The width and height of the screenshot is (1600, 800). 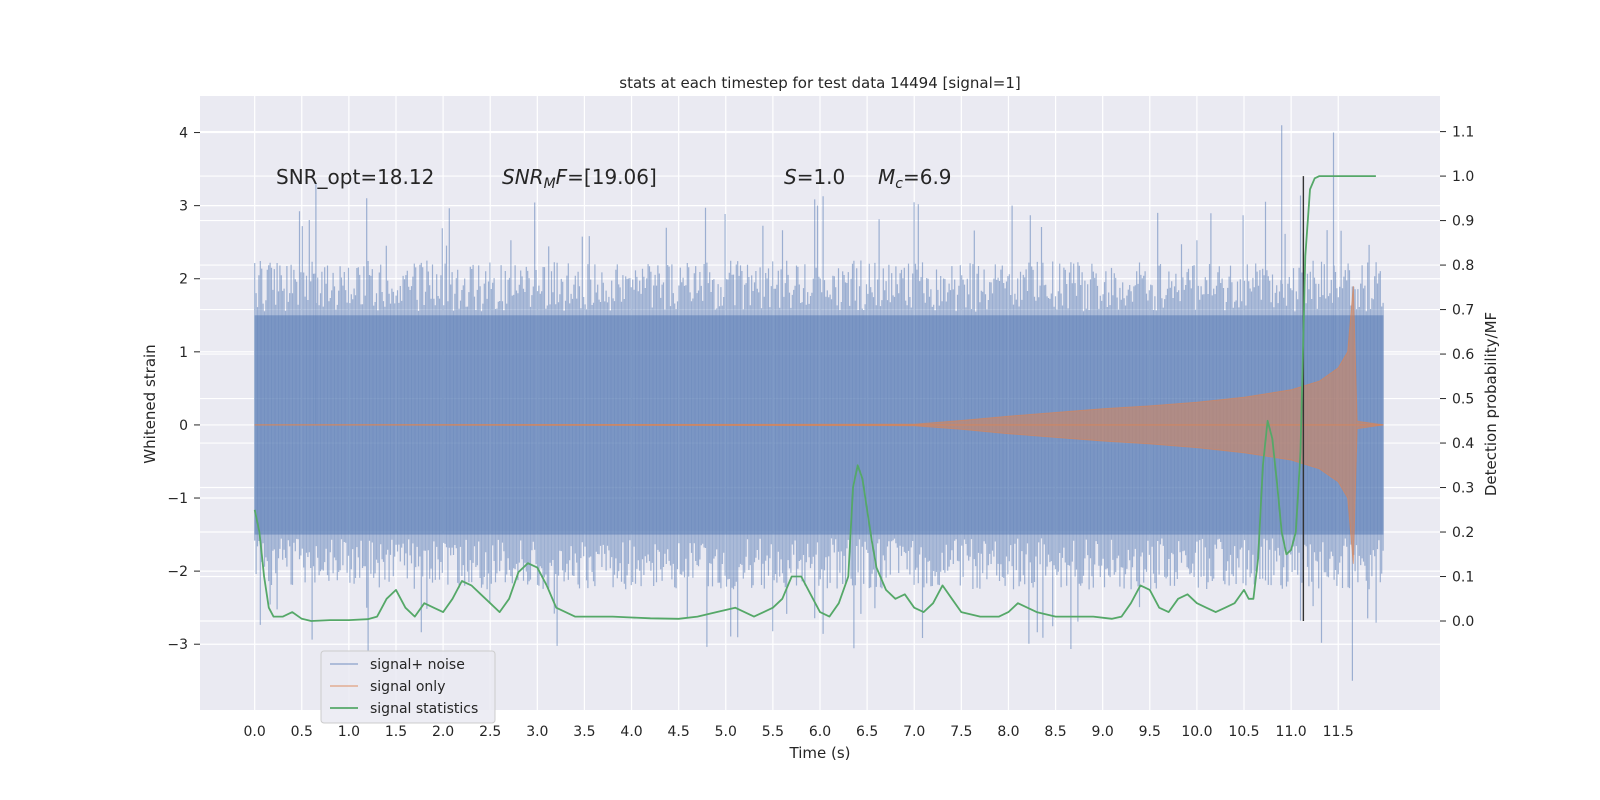 What do you see at coordinates (631, 732) in the screenshot?
I see `x-tick-label: 4.0` at bounding box center [631, 732].